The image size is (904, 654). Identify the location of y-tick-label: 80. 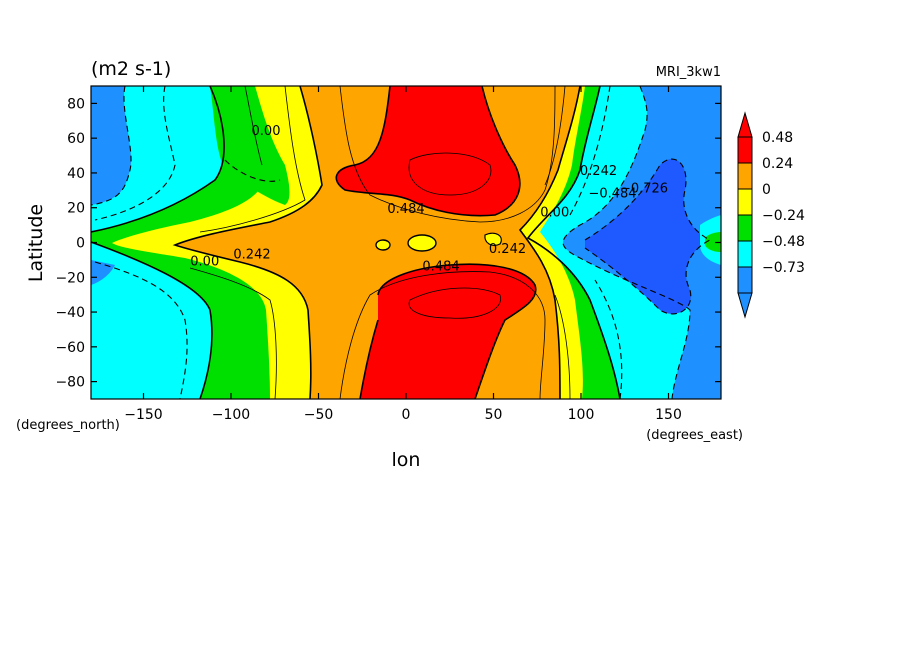
(76, 104).